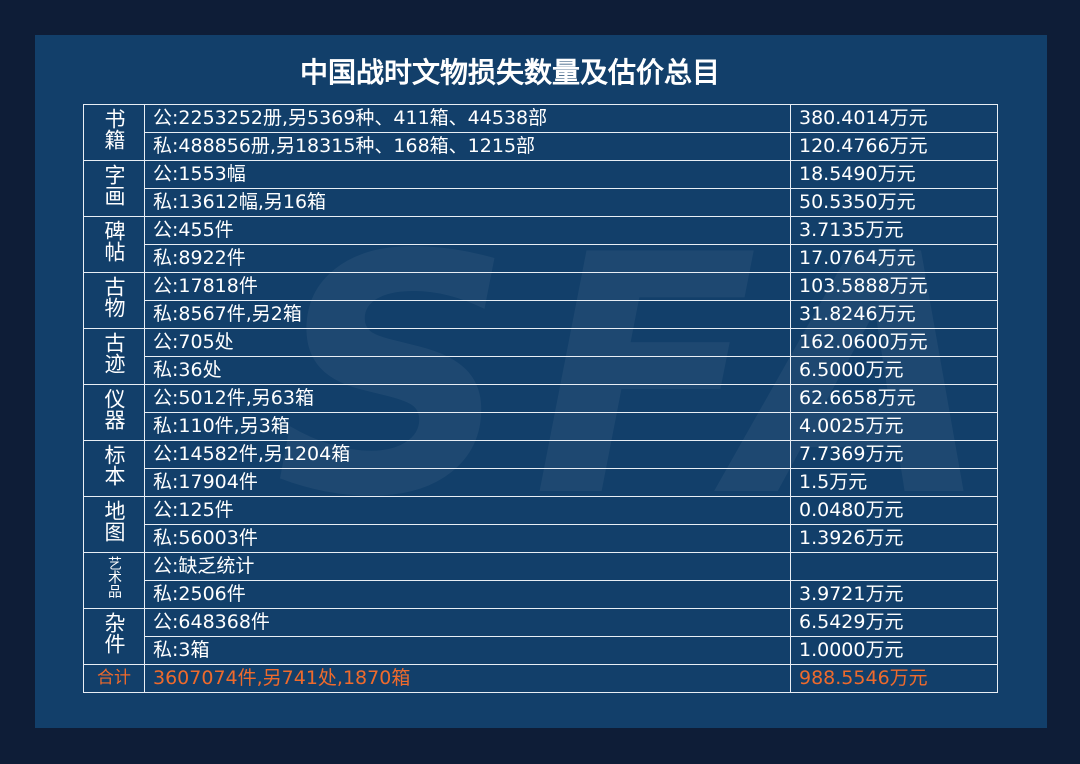 This screenshot has width=1080, height=764. Describe the element at coordinates (114, 520) in the screenshot. I see `category: 地图` at that location.